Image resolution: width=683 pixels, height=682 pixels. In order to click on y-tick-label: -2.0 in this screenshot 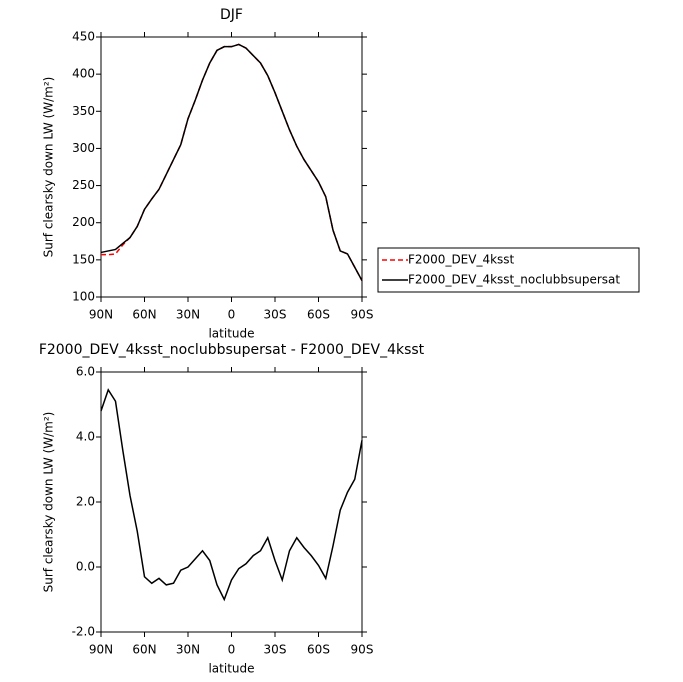, I will do `click(83, 632)`.